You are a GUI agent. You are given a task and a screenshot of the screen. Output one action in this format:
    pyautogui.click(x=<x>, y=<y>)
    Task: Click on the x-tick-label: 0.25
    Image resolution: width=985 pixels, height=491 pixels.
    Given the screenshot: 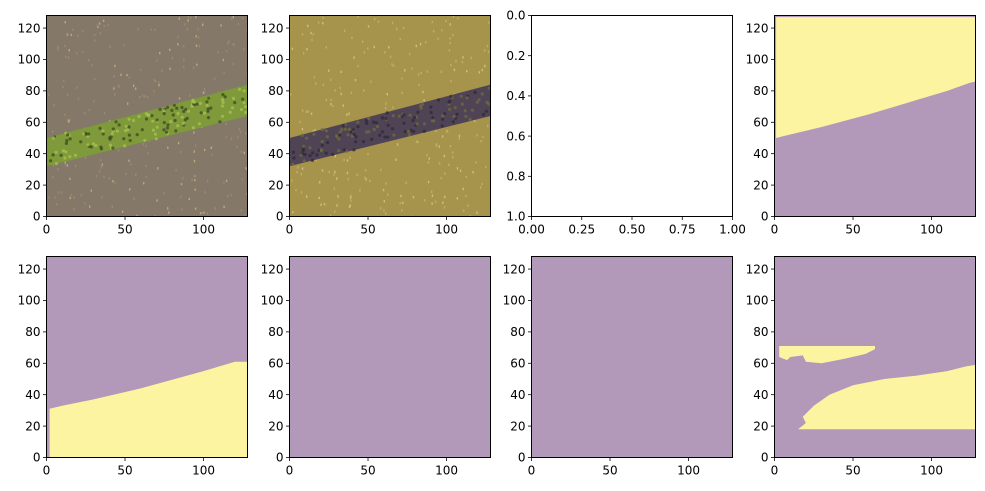 What is the action you would take?
    pyautogui.click(x=581, y=230)
    